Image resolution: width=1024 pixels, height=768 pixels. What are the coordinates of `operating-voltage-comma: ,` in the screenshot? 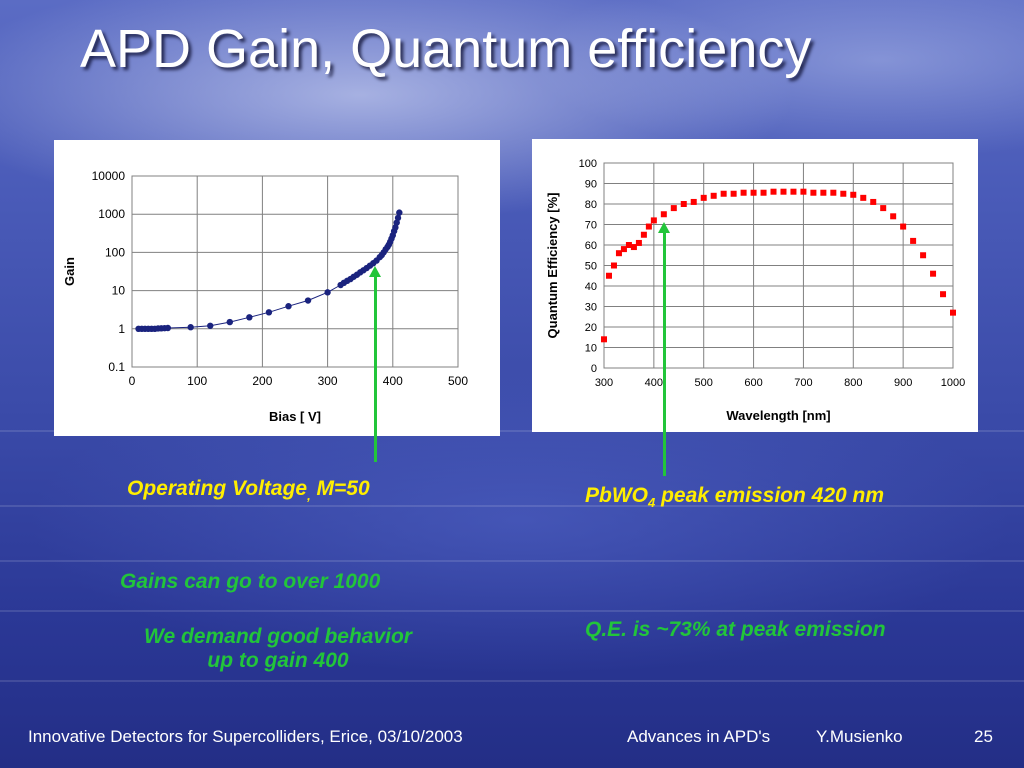 It's located at (309, 495).